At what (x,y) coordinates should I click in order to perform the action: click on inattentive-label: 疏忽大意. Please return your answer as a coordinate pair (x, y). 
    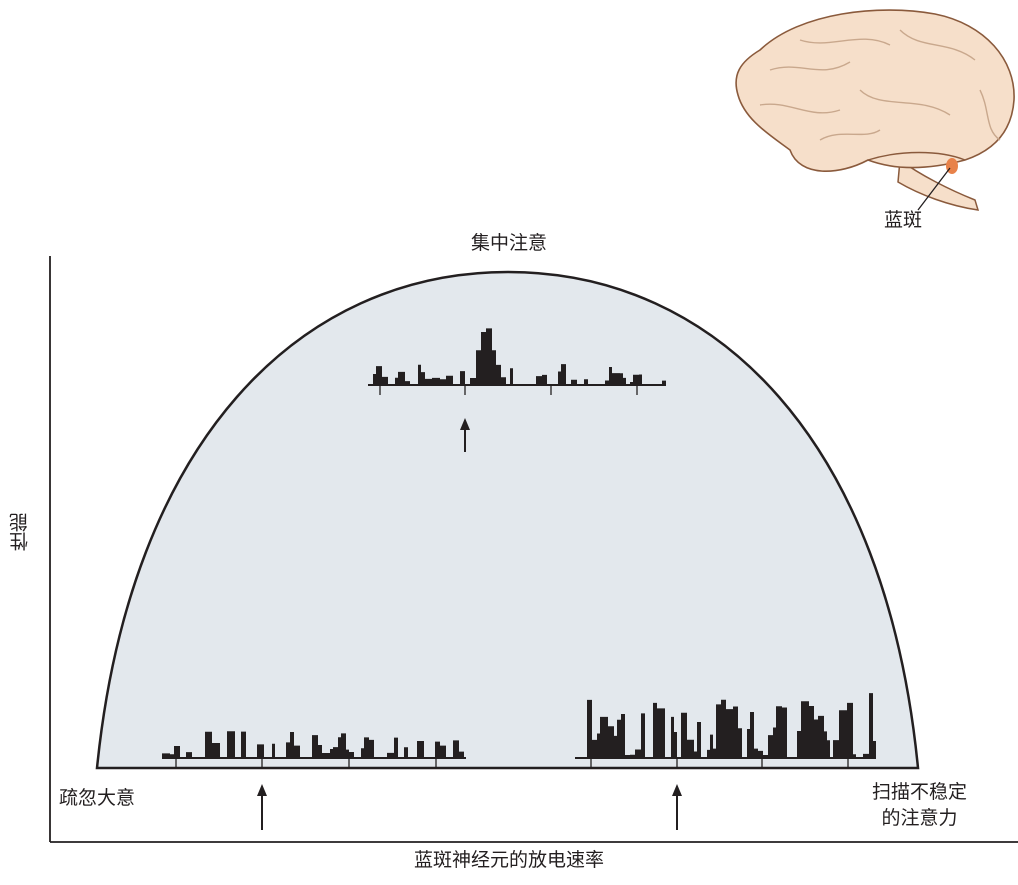
    Looking at the image, I should click on (97, 798).